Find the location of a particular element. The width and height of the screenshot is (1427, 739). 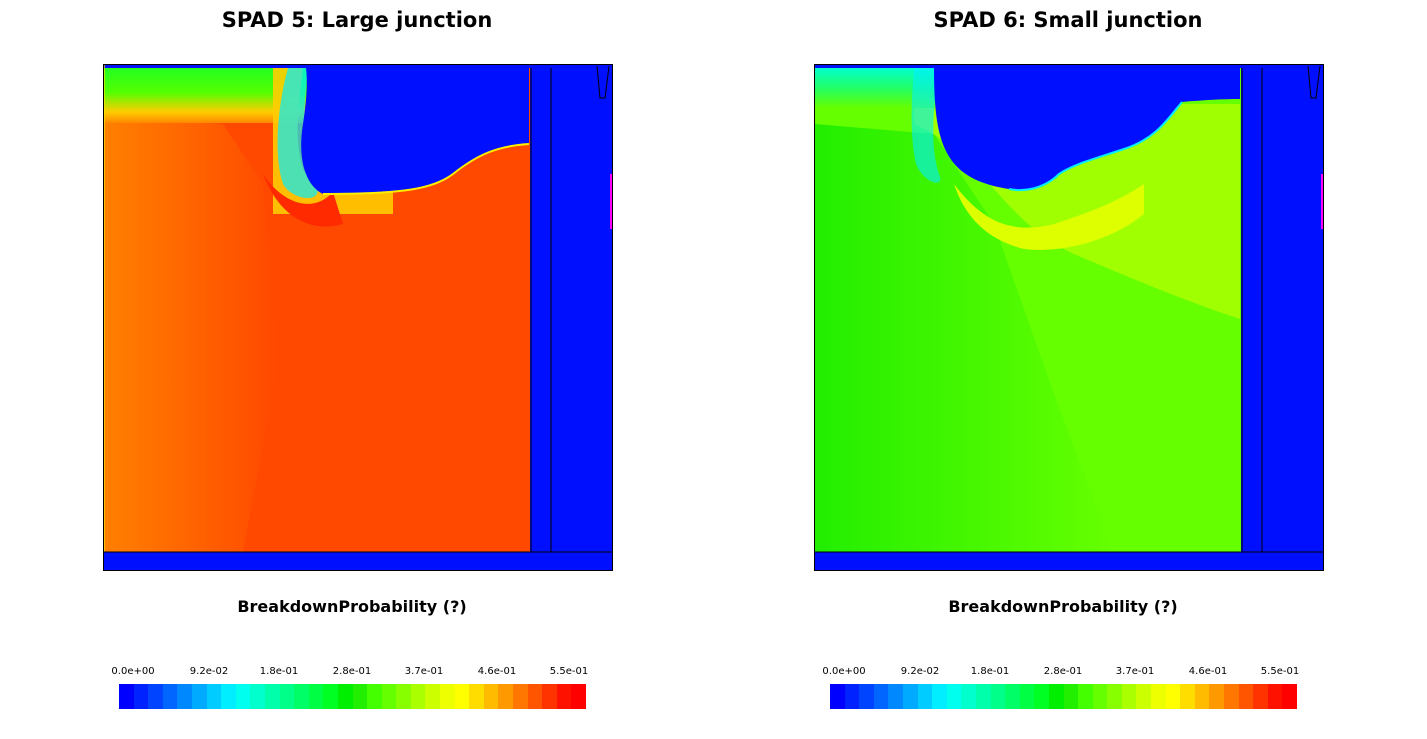

colorbar-tick-label: 9.2e-02 is located at coordinates (920, 671).